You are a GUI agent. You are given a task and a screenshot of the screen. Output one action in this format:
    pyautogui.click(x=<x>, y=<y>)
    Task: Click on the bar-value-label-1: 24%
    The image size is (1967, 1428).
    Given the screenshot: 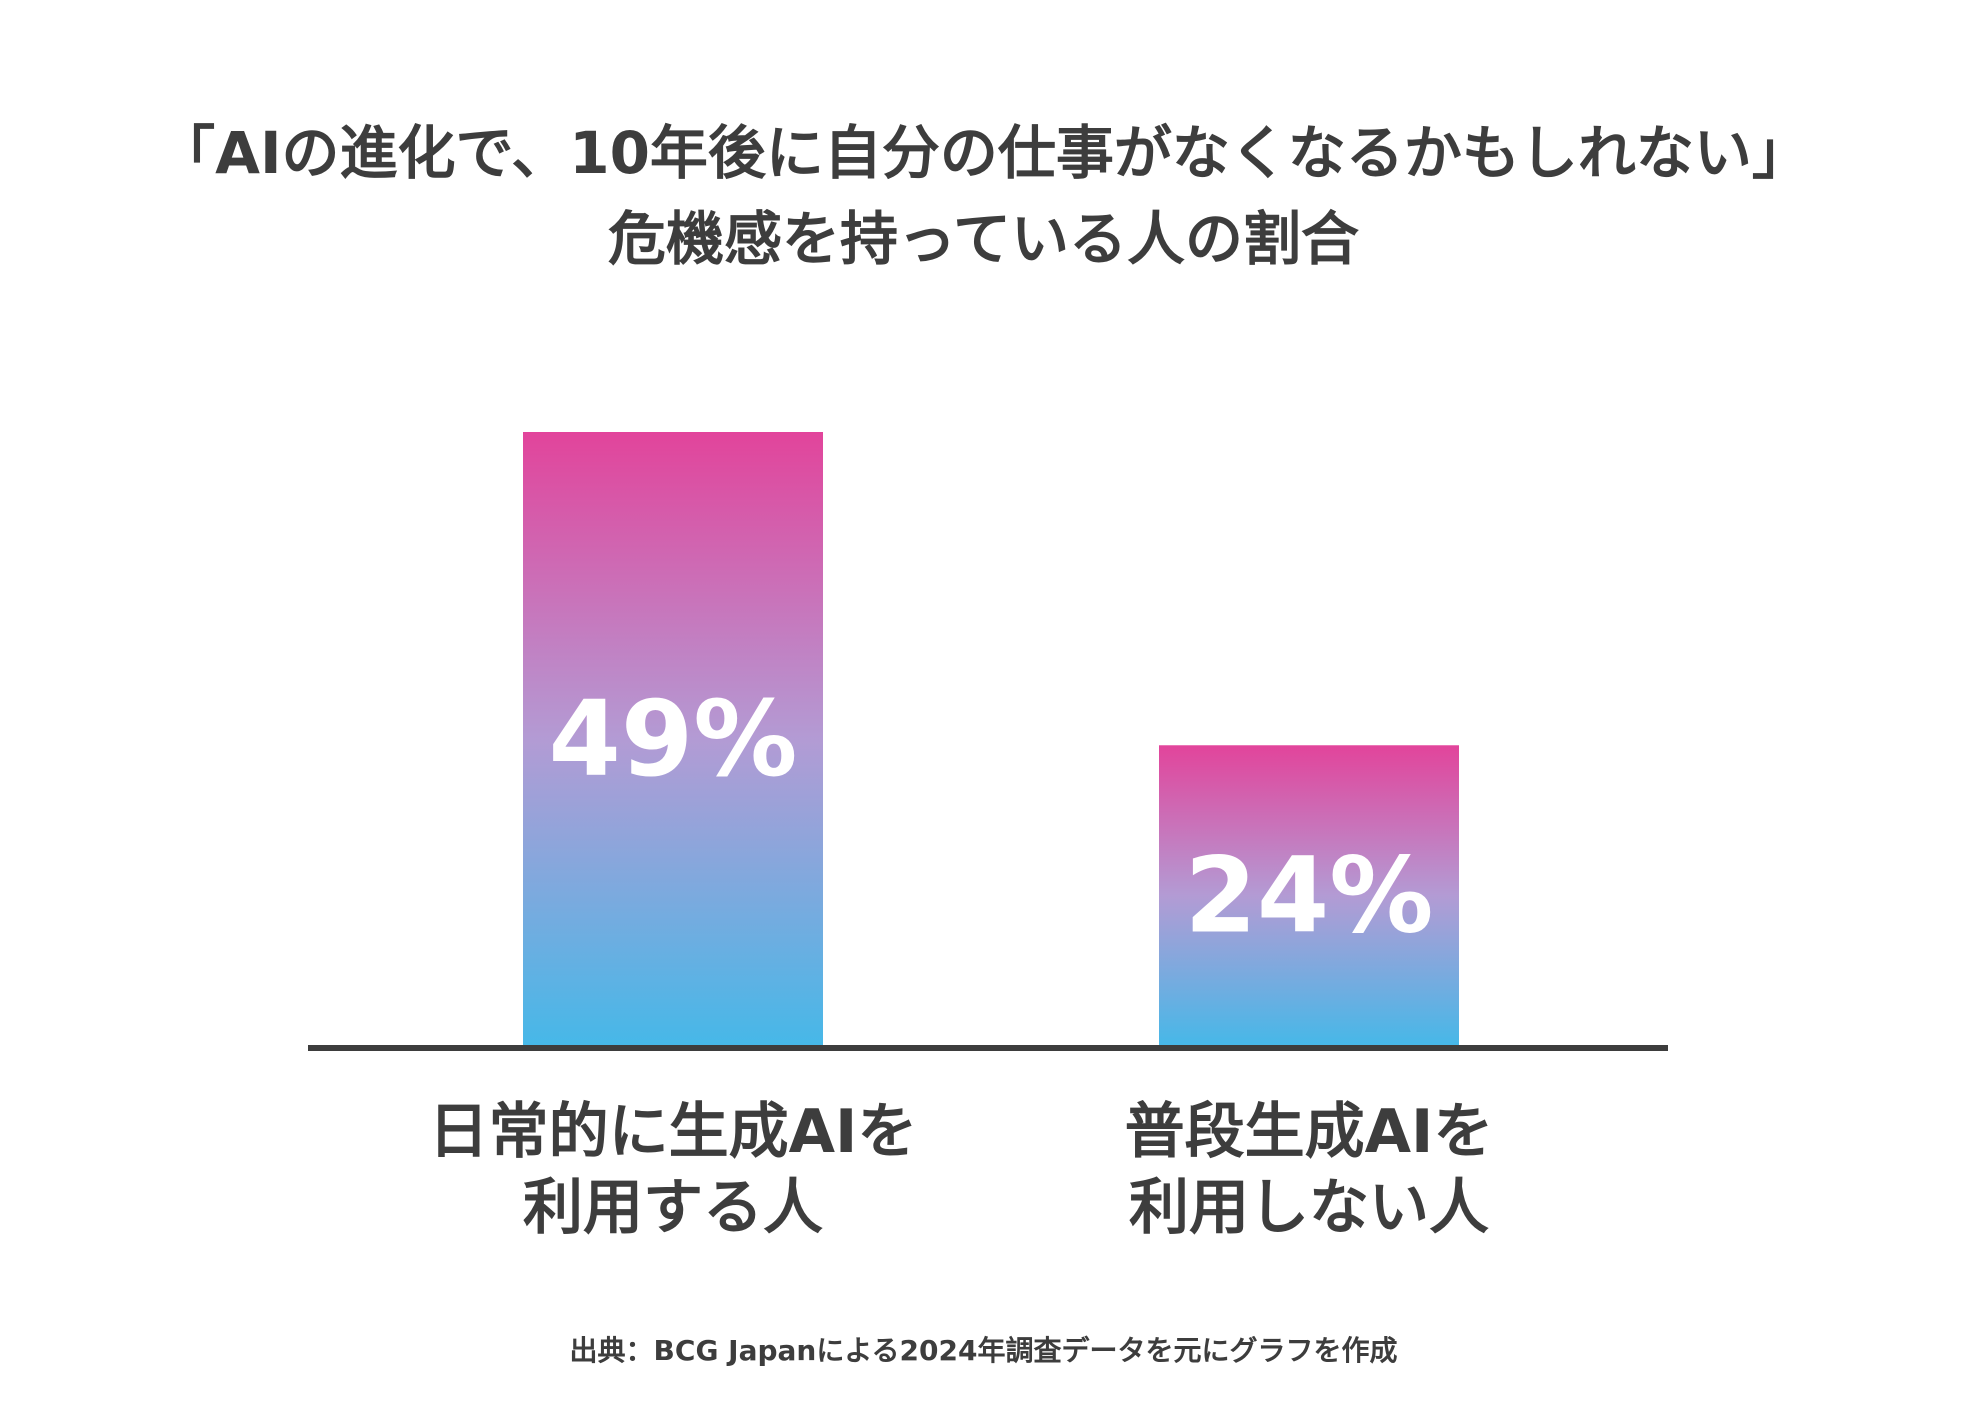 What is the action you would take?
    pyautogui.click(x=1309, y=896)
    